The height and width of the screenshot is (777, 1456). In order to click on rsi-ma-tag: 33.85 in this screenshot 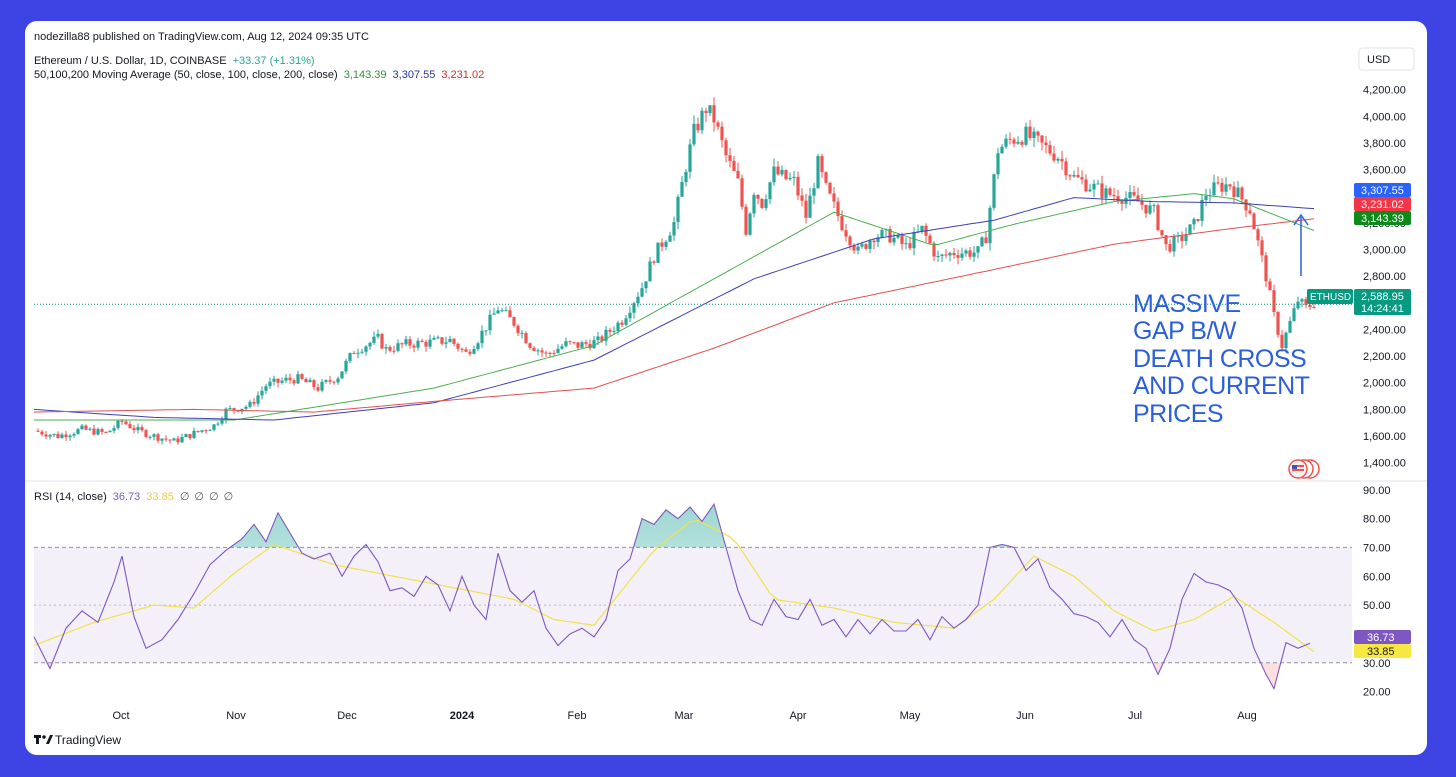, I will do `click(1382, 651)`.